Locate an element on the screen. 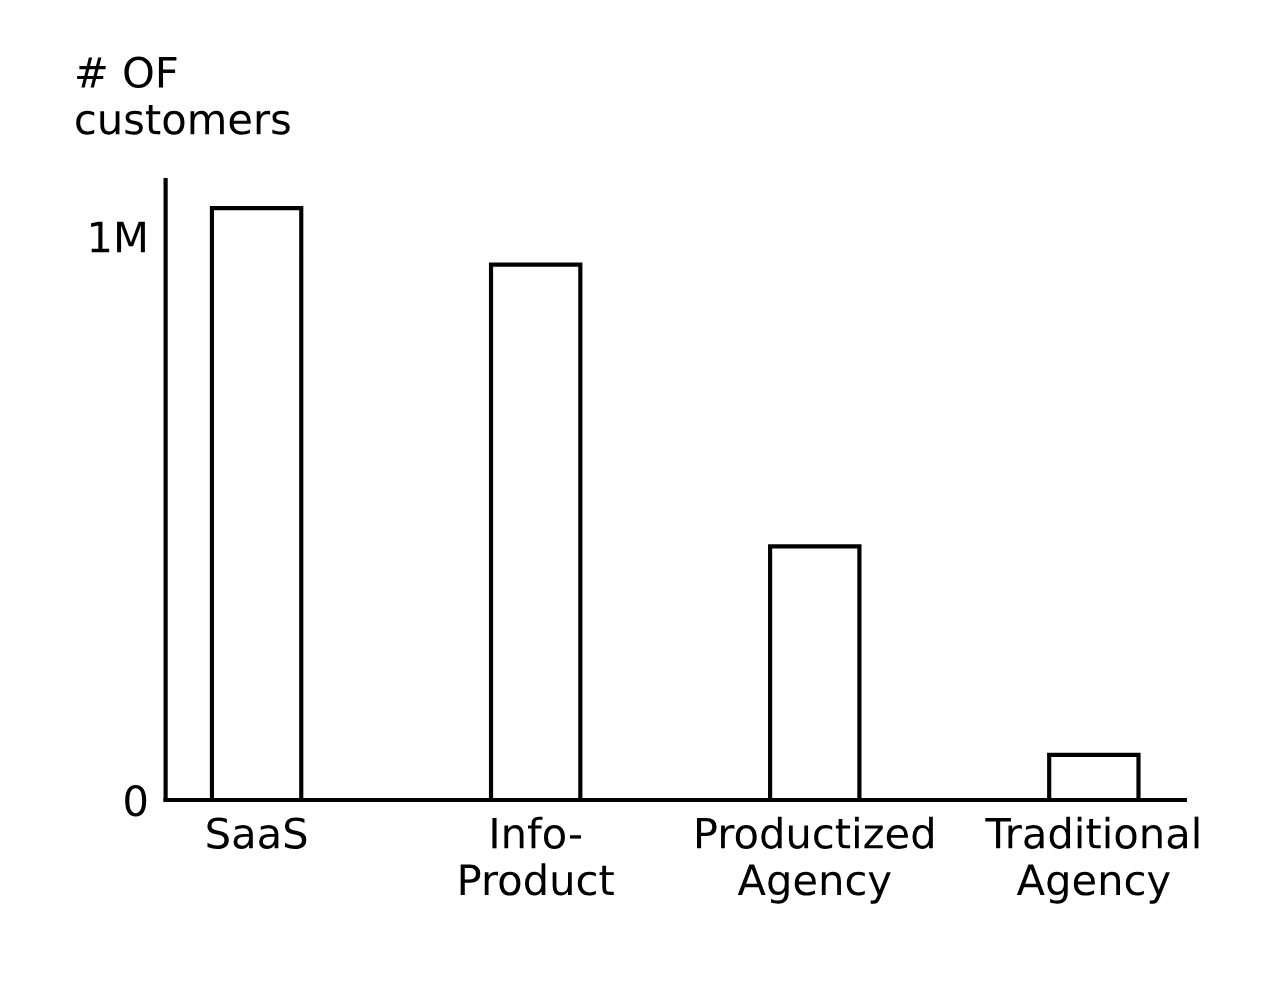 This screenshot has width=1274, height=1000. y-tick-label: 0 is located at coordinates (136, 800).